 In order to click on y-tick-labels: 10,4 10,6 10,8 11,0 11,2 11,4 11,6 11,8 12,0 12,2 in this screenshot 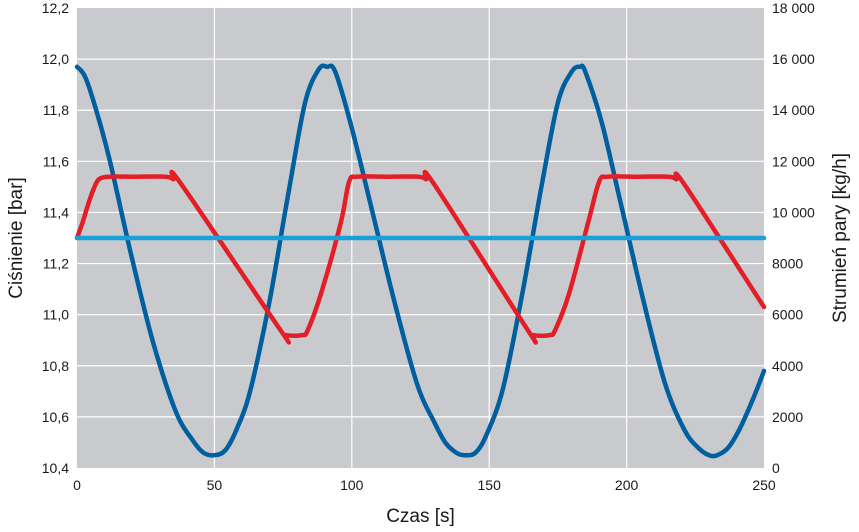, I will do `click(55, 238)`.